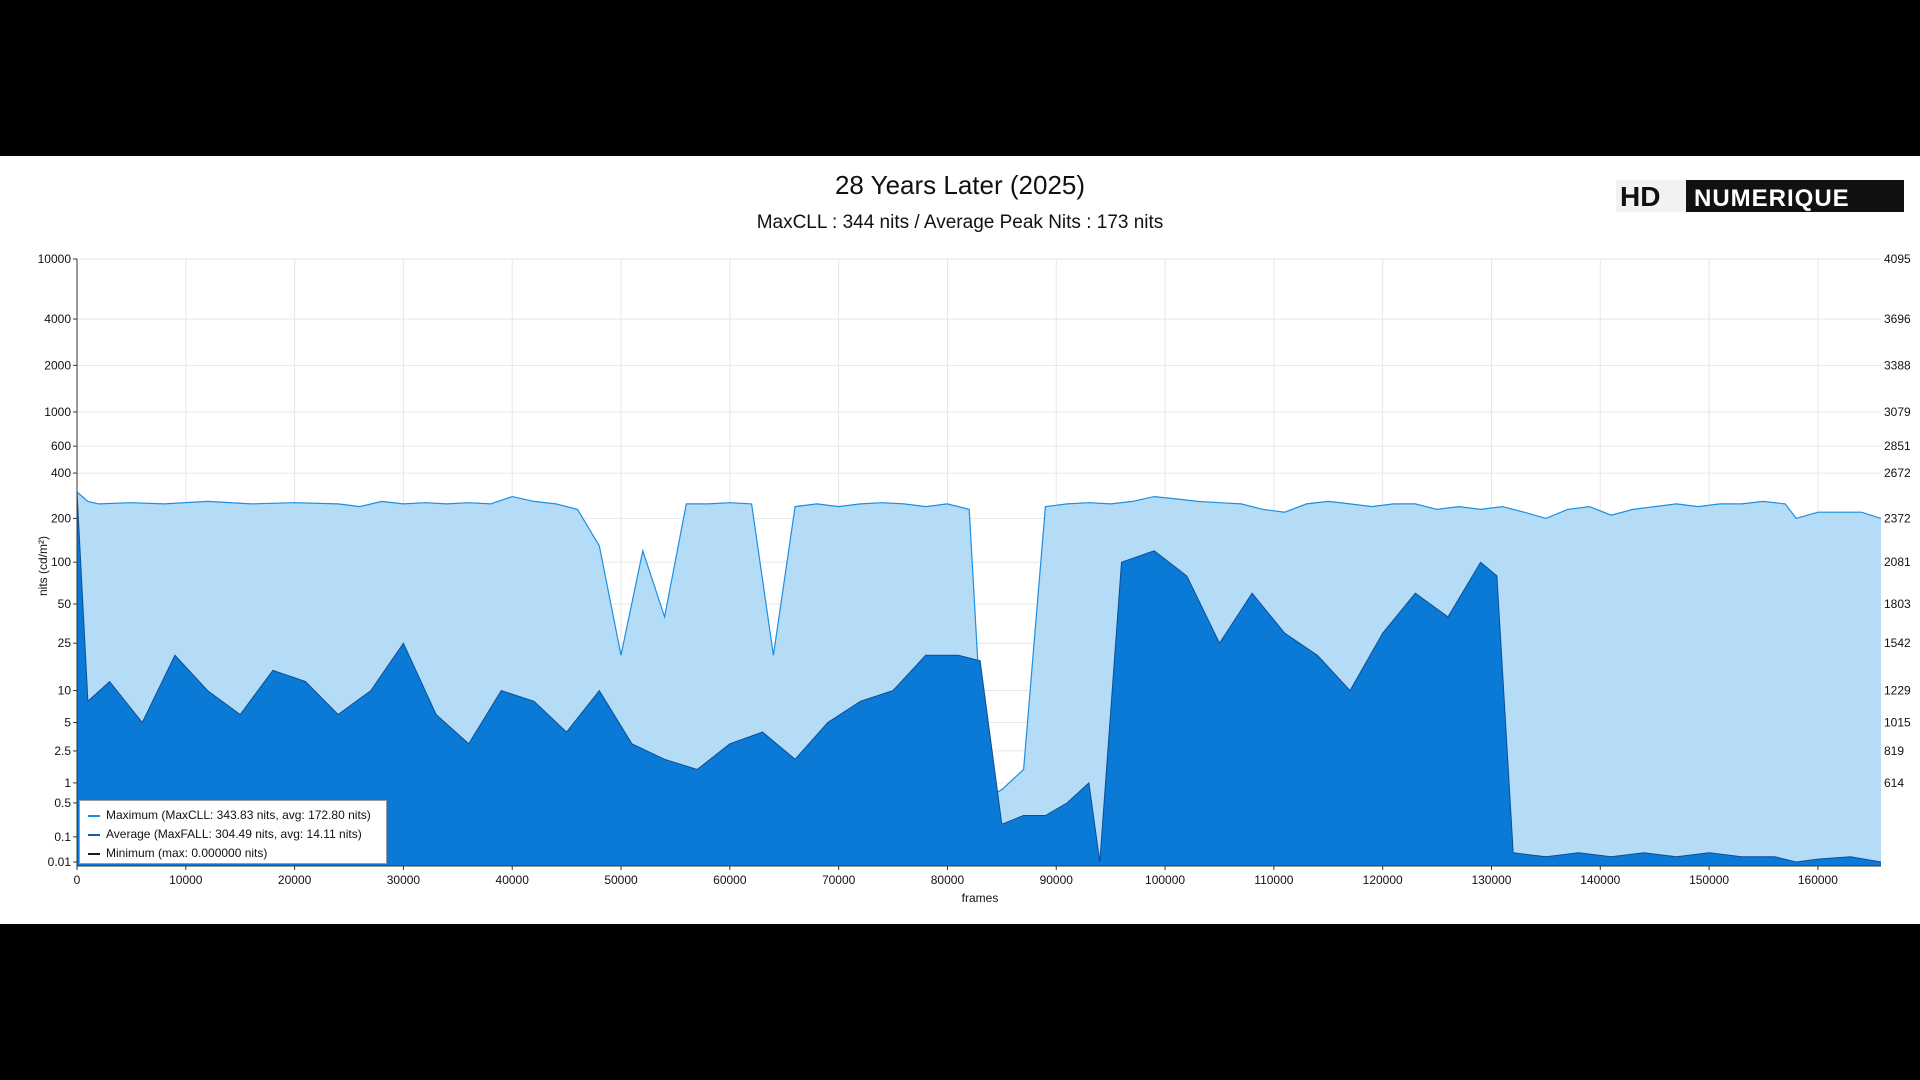  Describe the element at coordinates (1897, 604) in the screenshot. I see `right-axis-code-label: 1803` at that location.